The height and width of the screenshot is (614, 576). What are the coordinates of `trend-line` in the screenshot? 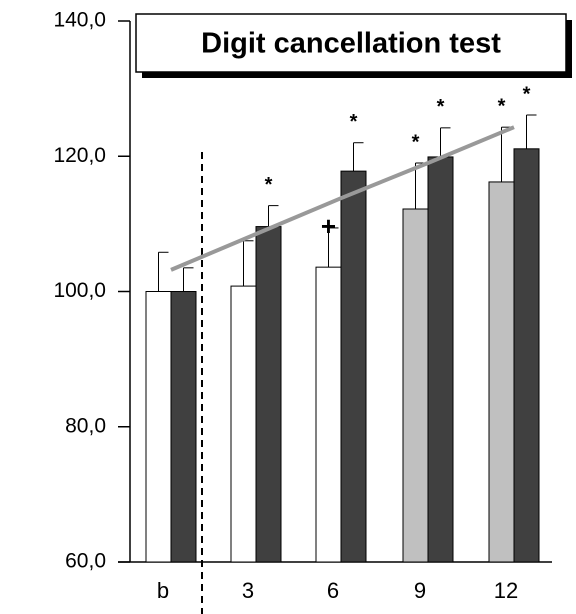 It's located at (342, 198).